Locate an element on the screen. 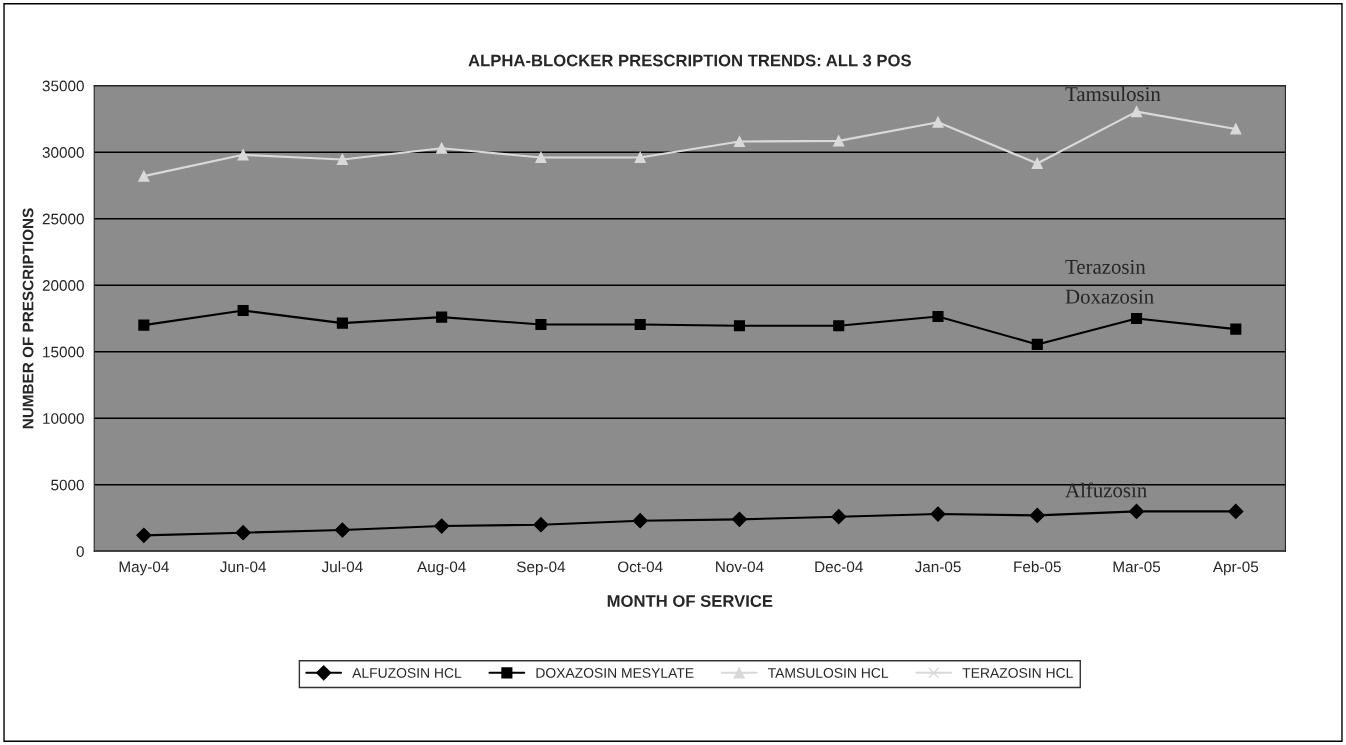 This screenshot has width=1346, height=745. annotation: Alfuzosin is located at coordinates (1106, 490).